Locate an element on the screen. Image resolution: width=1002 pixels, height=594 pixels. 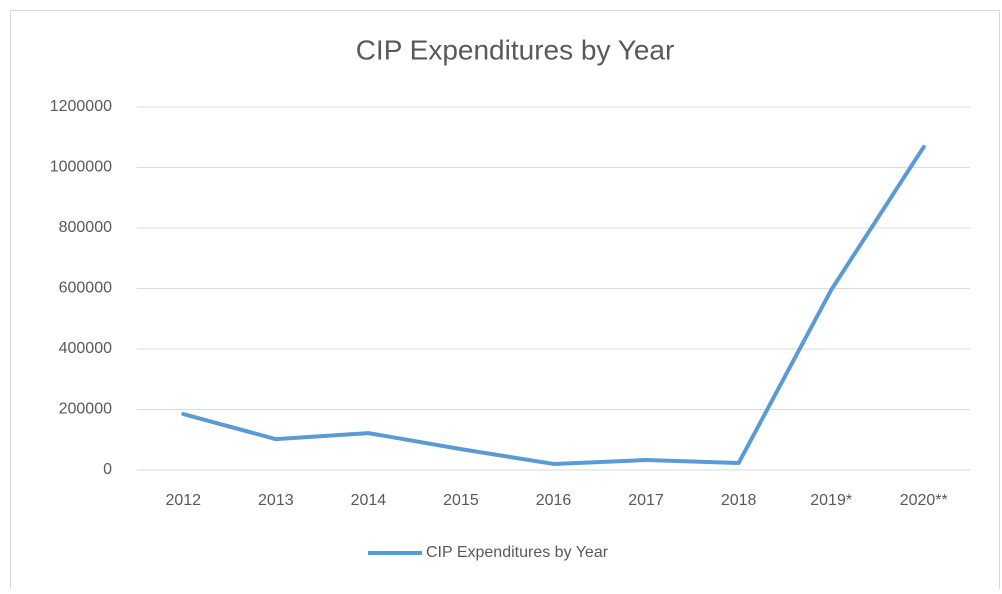
y-tick-label: 200000 is located at coordinates (85, 409).